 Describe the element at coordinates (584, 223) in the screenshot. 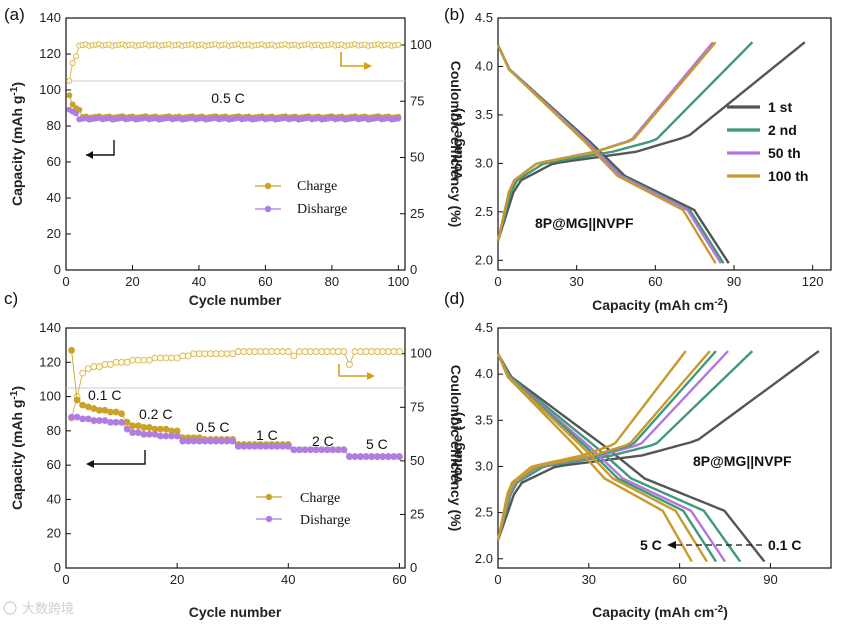

I see `panel-b-annotation: 8P@MG||NVPF` at that location.